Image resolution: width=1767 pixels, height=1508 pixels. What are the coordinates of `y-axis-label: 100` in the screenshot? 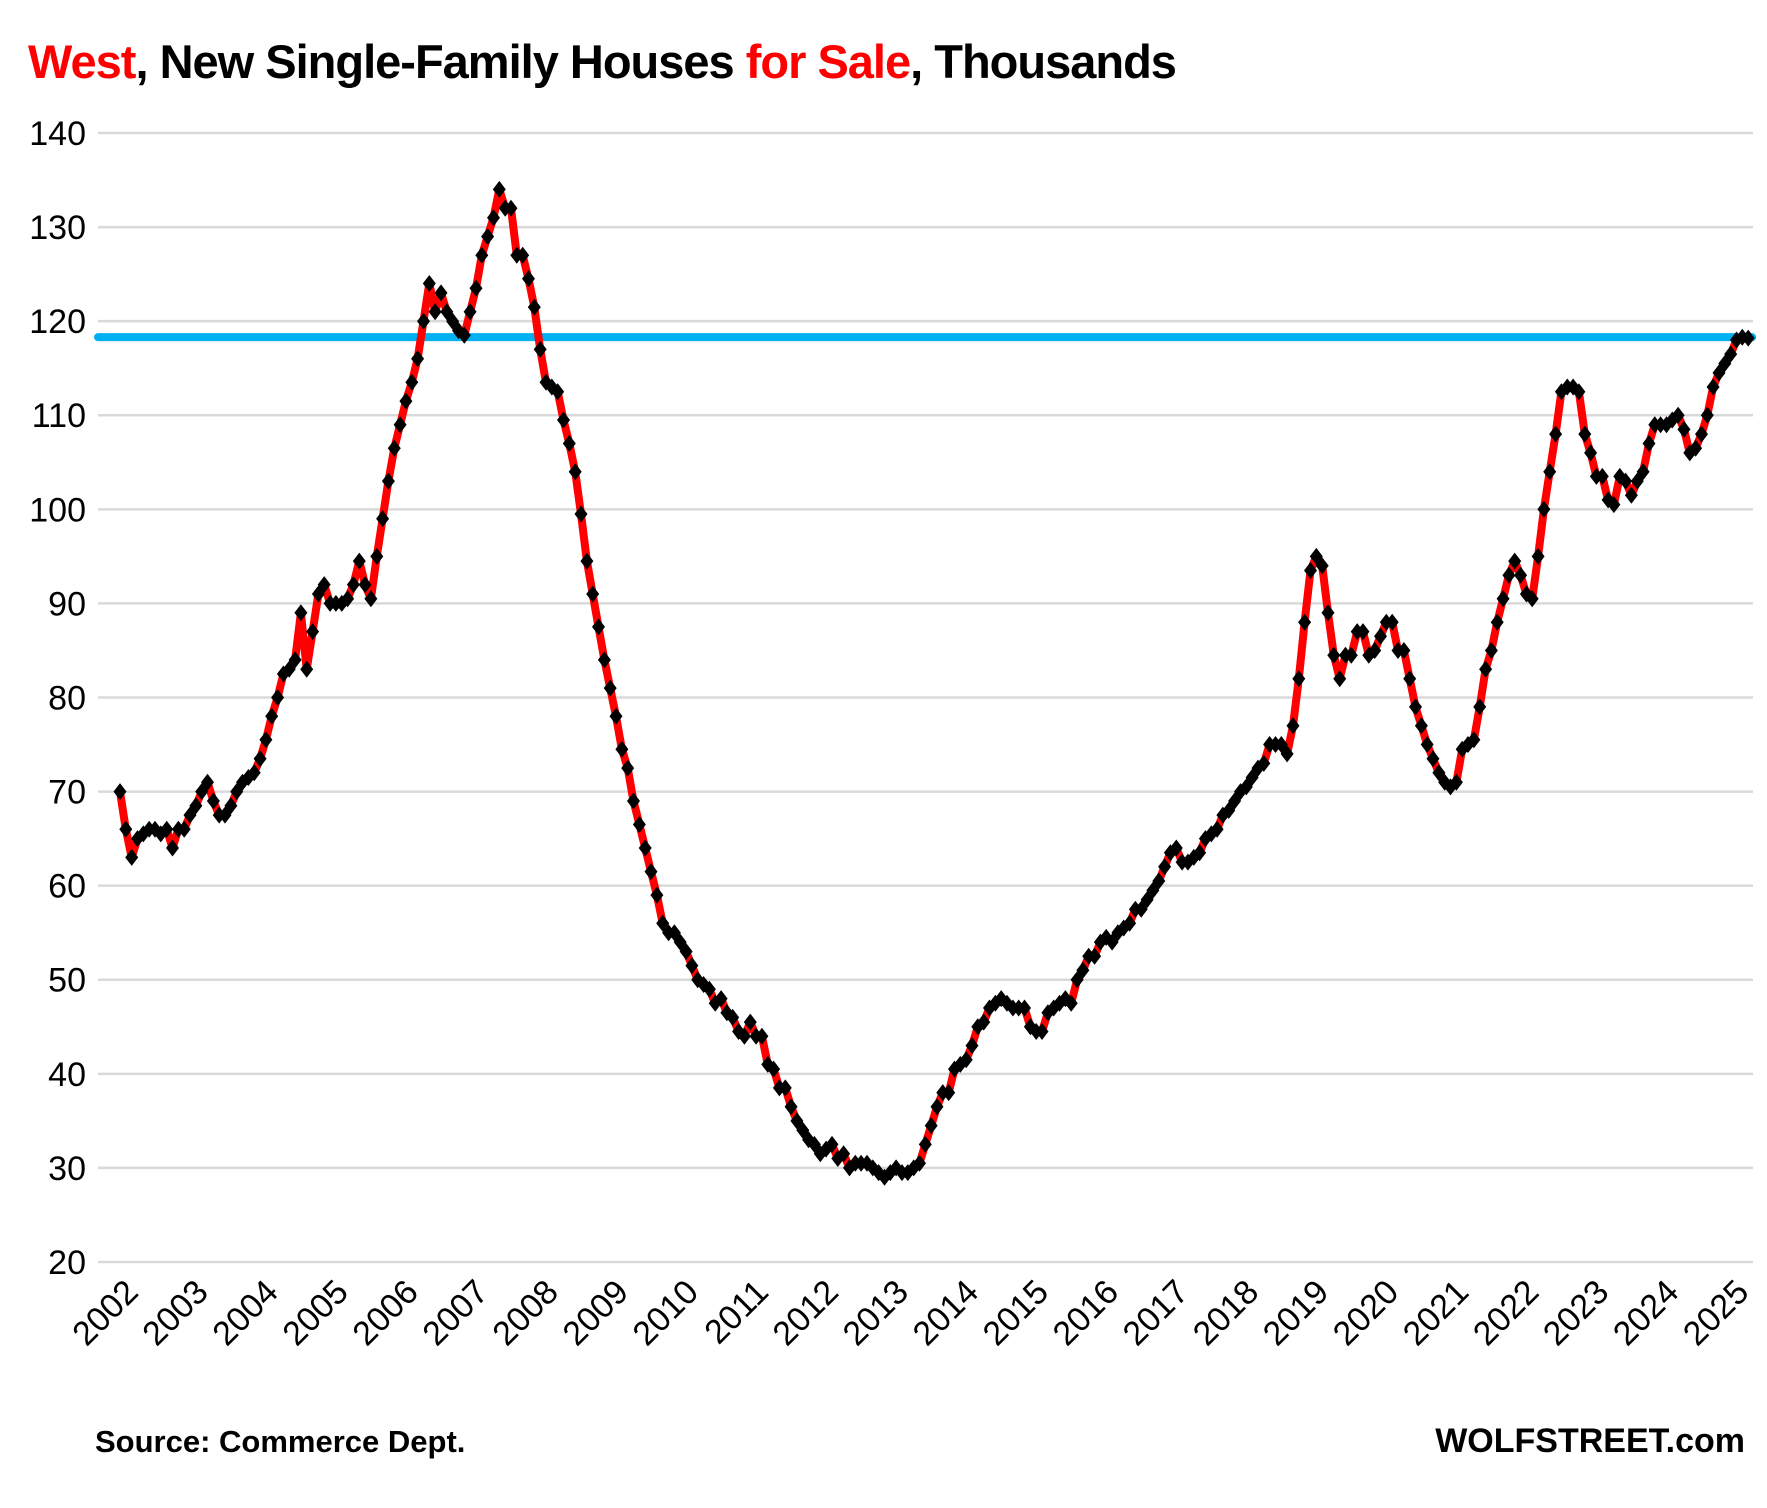 It's located at (57, 510).